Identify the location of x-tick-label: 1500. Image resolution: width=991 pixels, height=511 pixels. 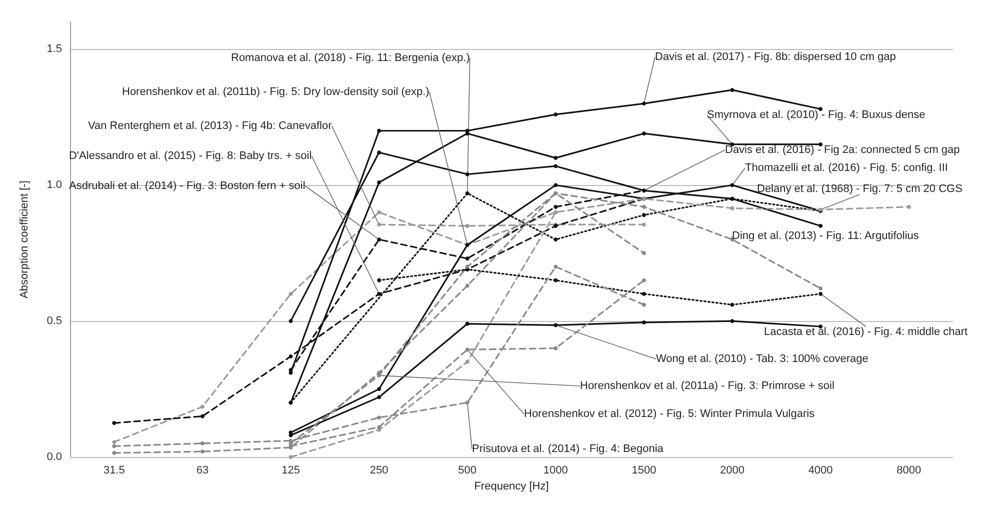
(644, 470).